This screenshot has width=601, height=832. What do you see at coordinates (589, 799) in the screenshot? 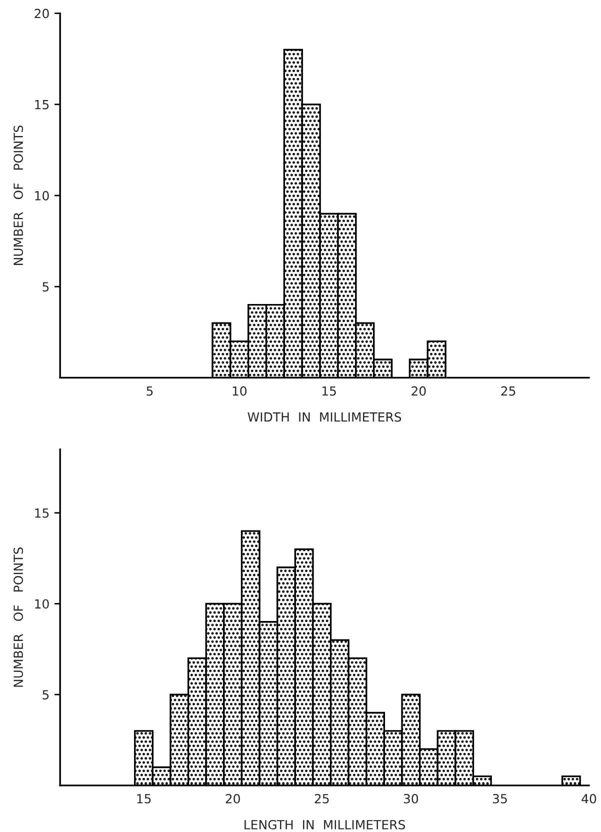
I see `x-tick-label: 40` at bounding box center [589, 799].